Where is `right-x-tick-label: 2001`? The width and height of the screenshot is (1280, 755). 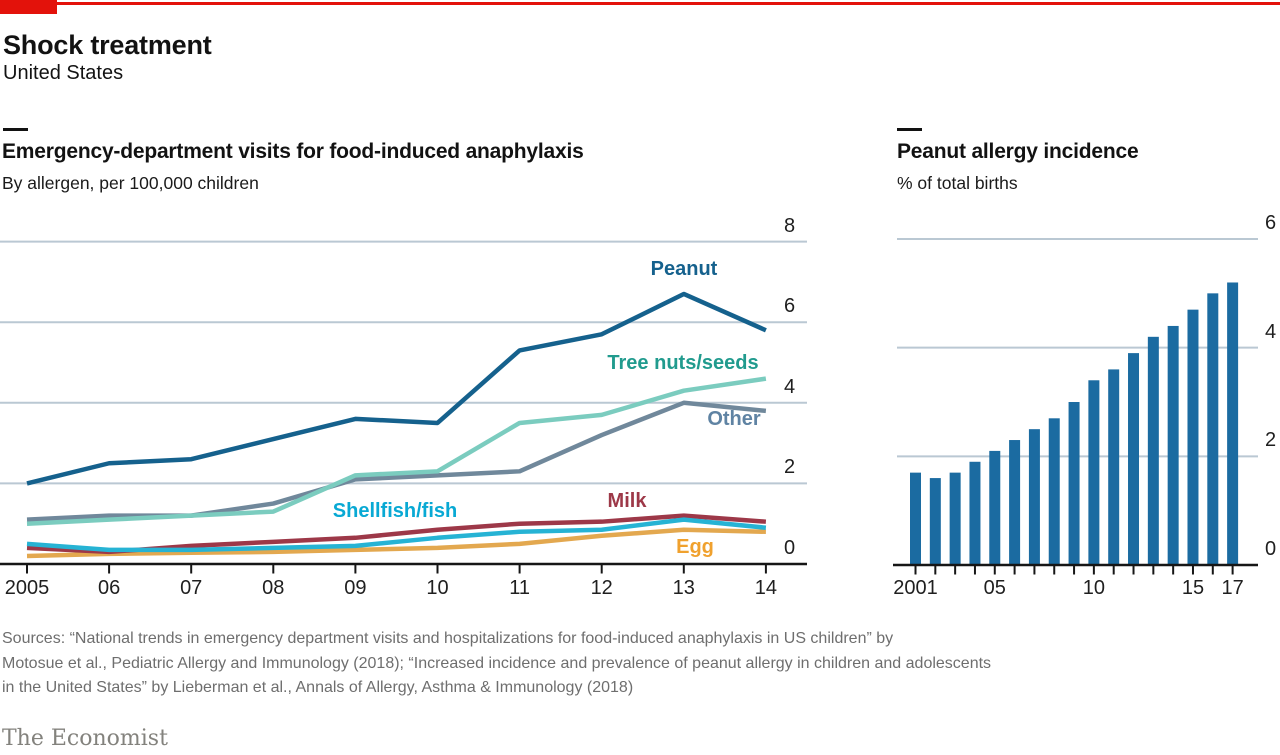
right-x-tick-label: 2001 is located at coordinates (915, 588).